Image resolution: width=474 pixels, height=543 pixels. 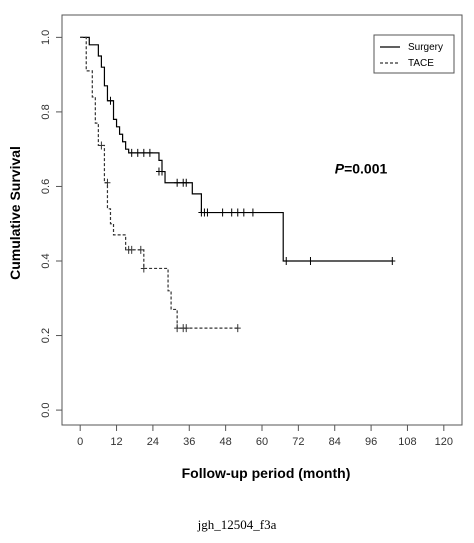 What do you see at coordinates (262, 442) in the screenshot?
I see `x-tick-label: 60` at bounding box center [262, 442].